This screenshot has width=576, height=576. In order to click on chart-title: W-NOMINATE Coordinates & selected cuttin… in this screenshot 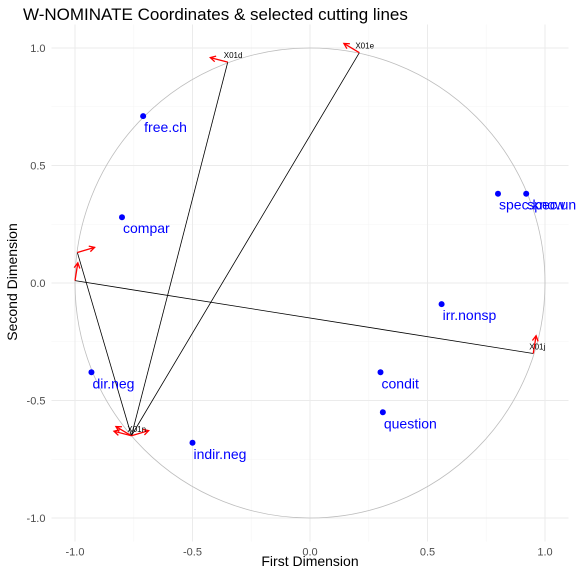, I will do `click(215, 14)`.